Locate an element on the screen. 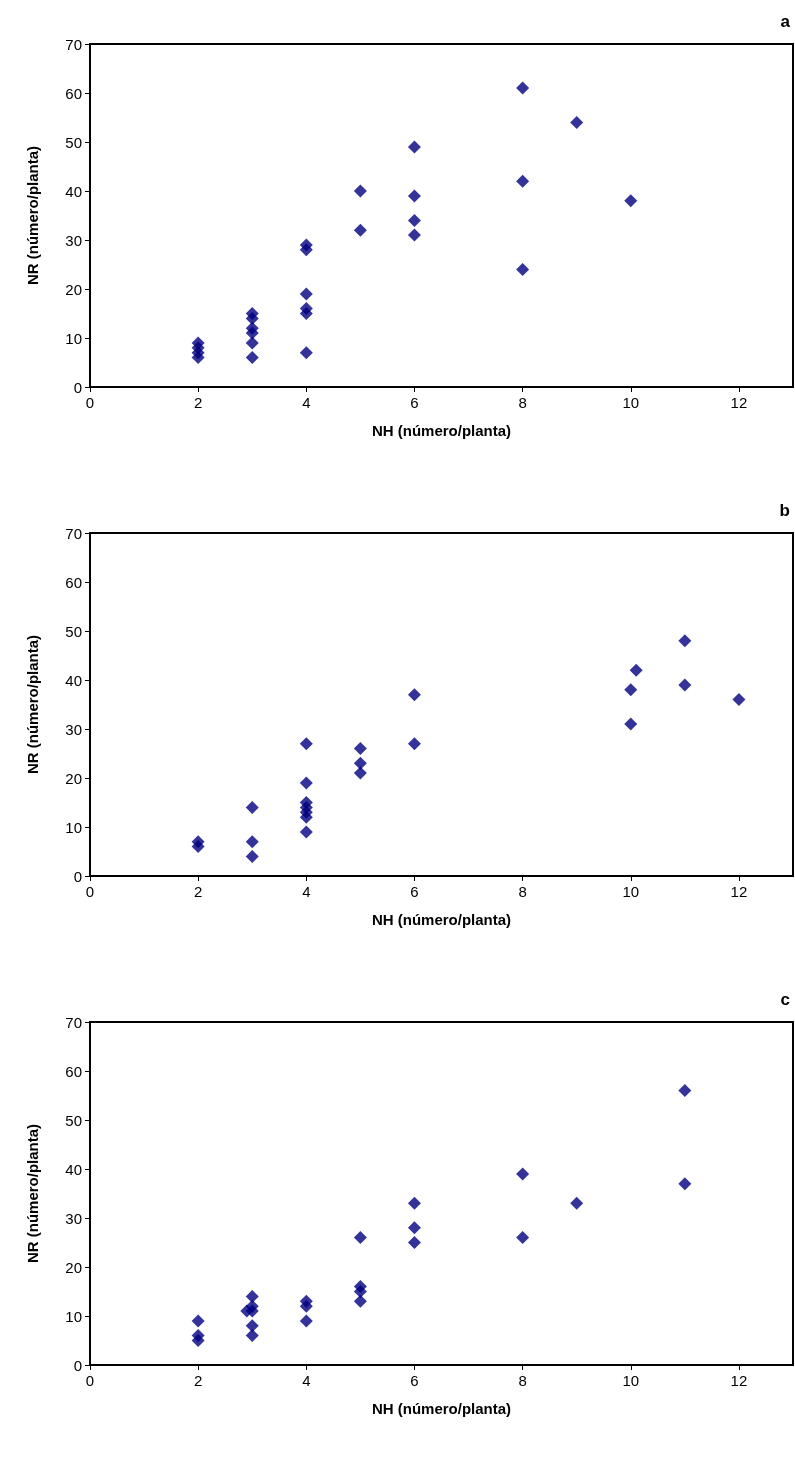  chart-title: b is located at coordinates (785, 510).